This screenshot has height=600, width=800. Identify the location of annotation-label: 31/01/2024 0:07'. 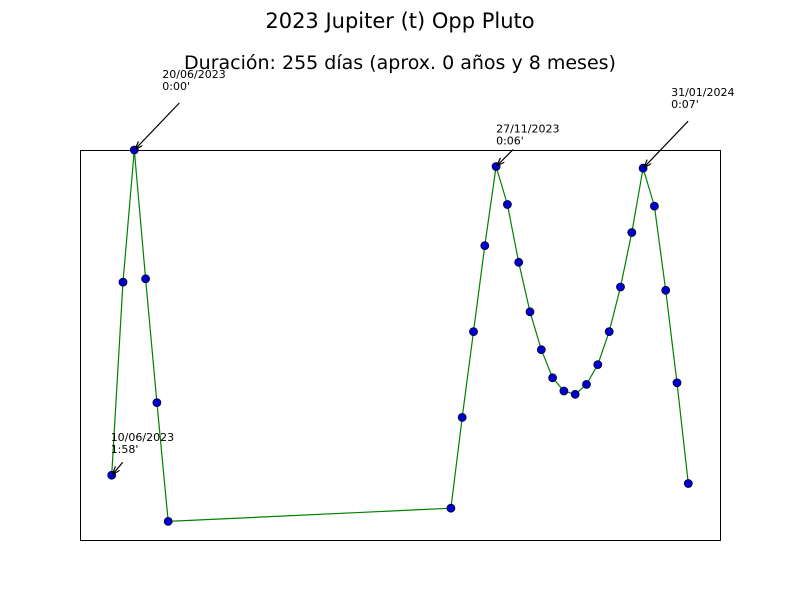
(702, 98).